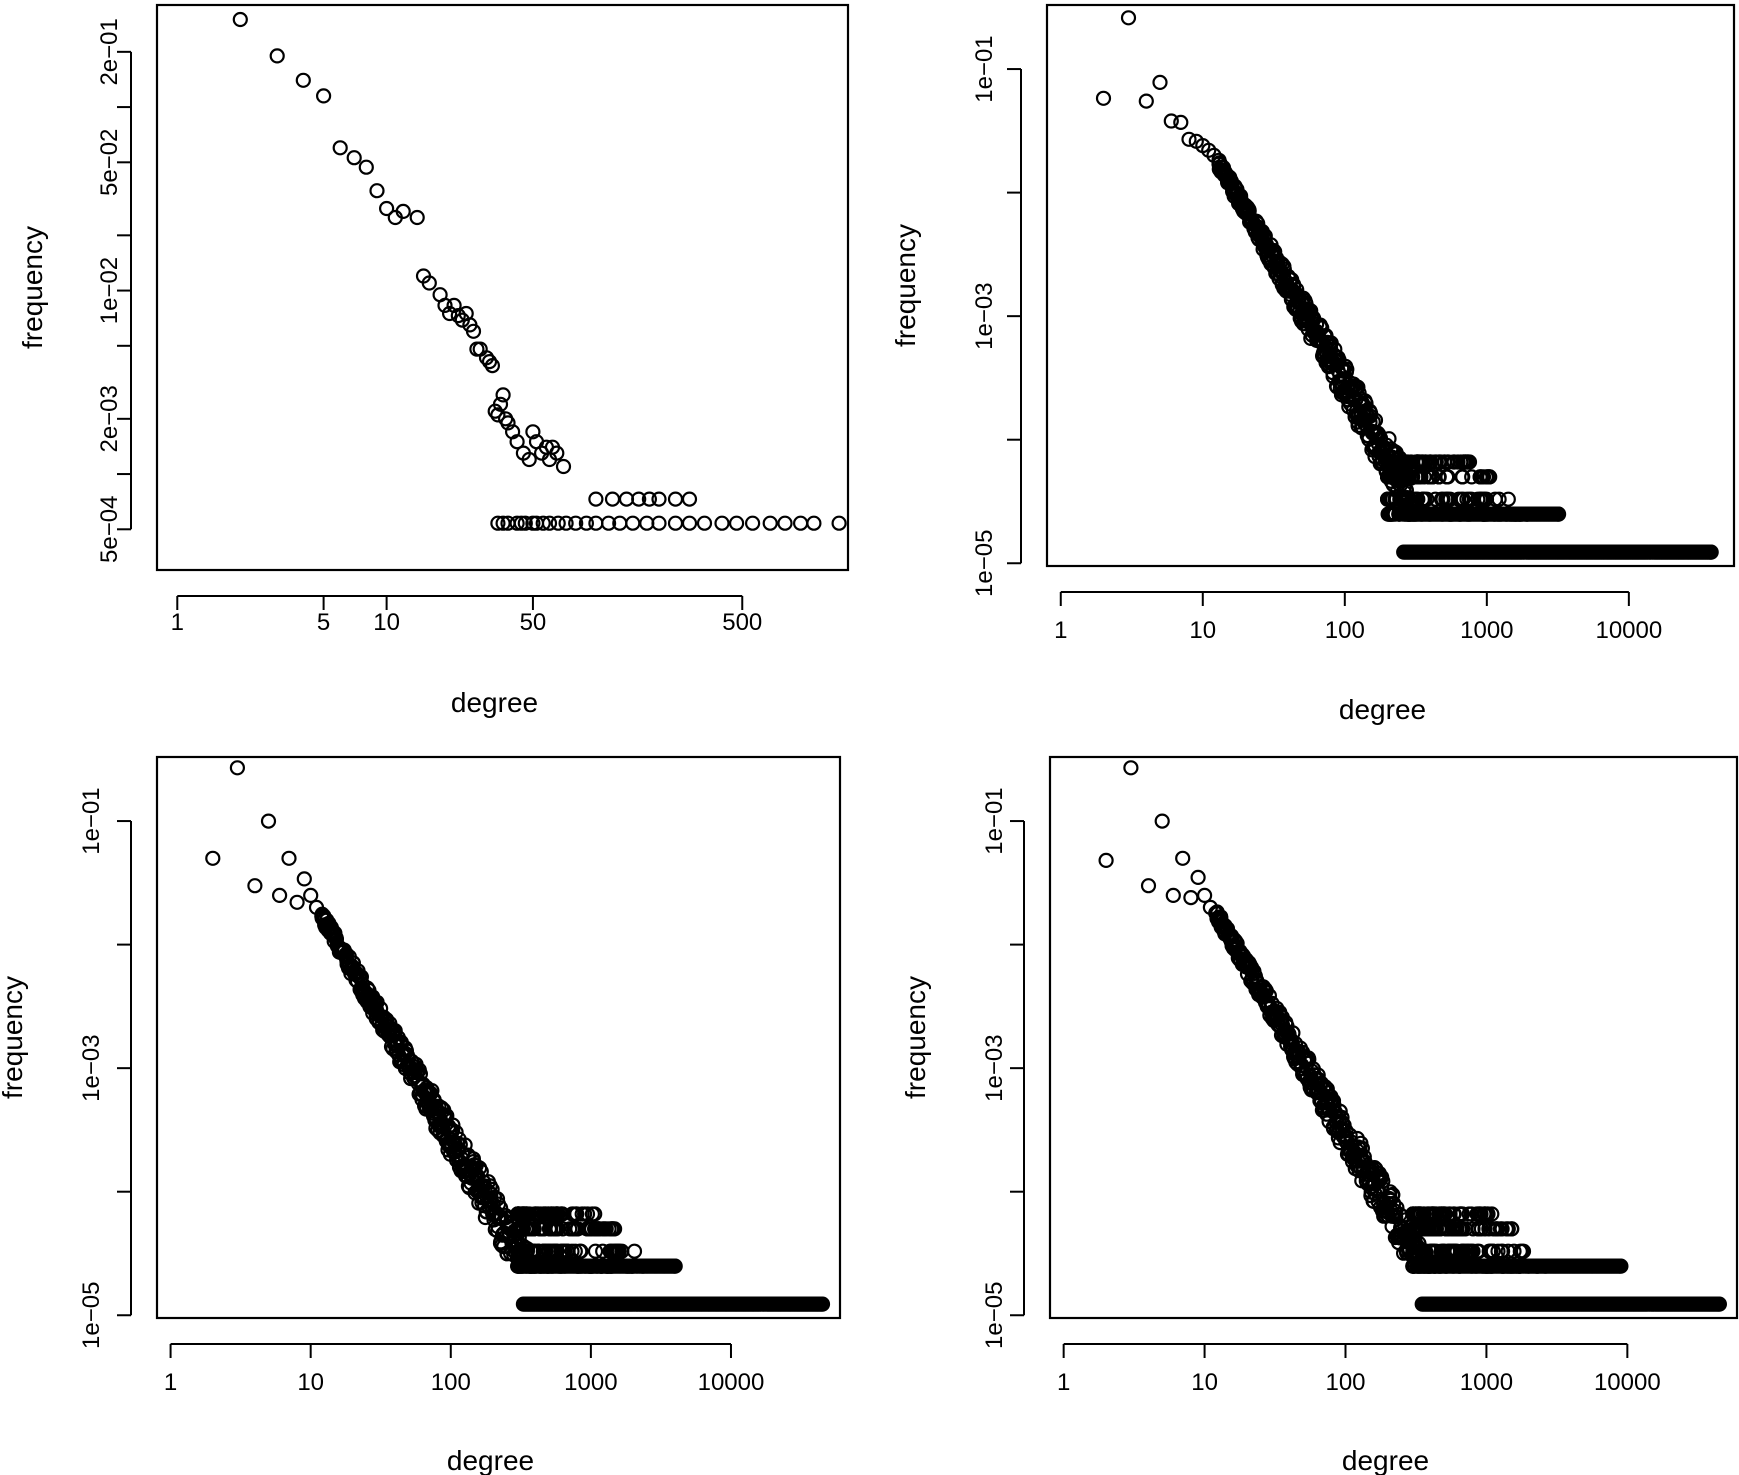  Describe the element at coordinates (1345, 630) in the screenshot. I see `x-tick-label: 100` at that location.